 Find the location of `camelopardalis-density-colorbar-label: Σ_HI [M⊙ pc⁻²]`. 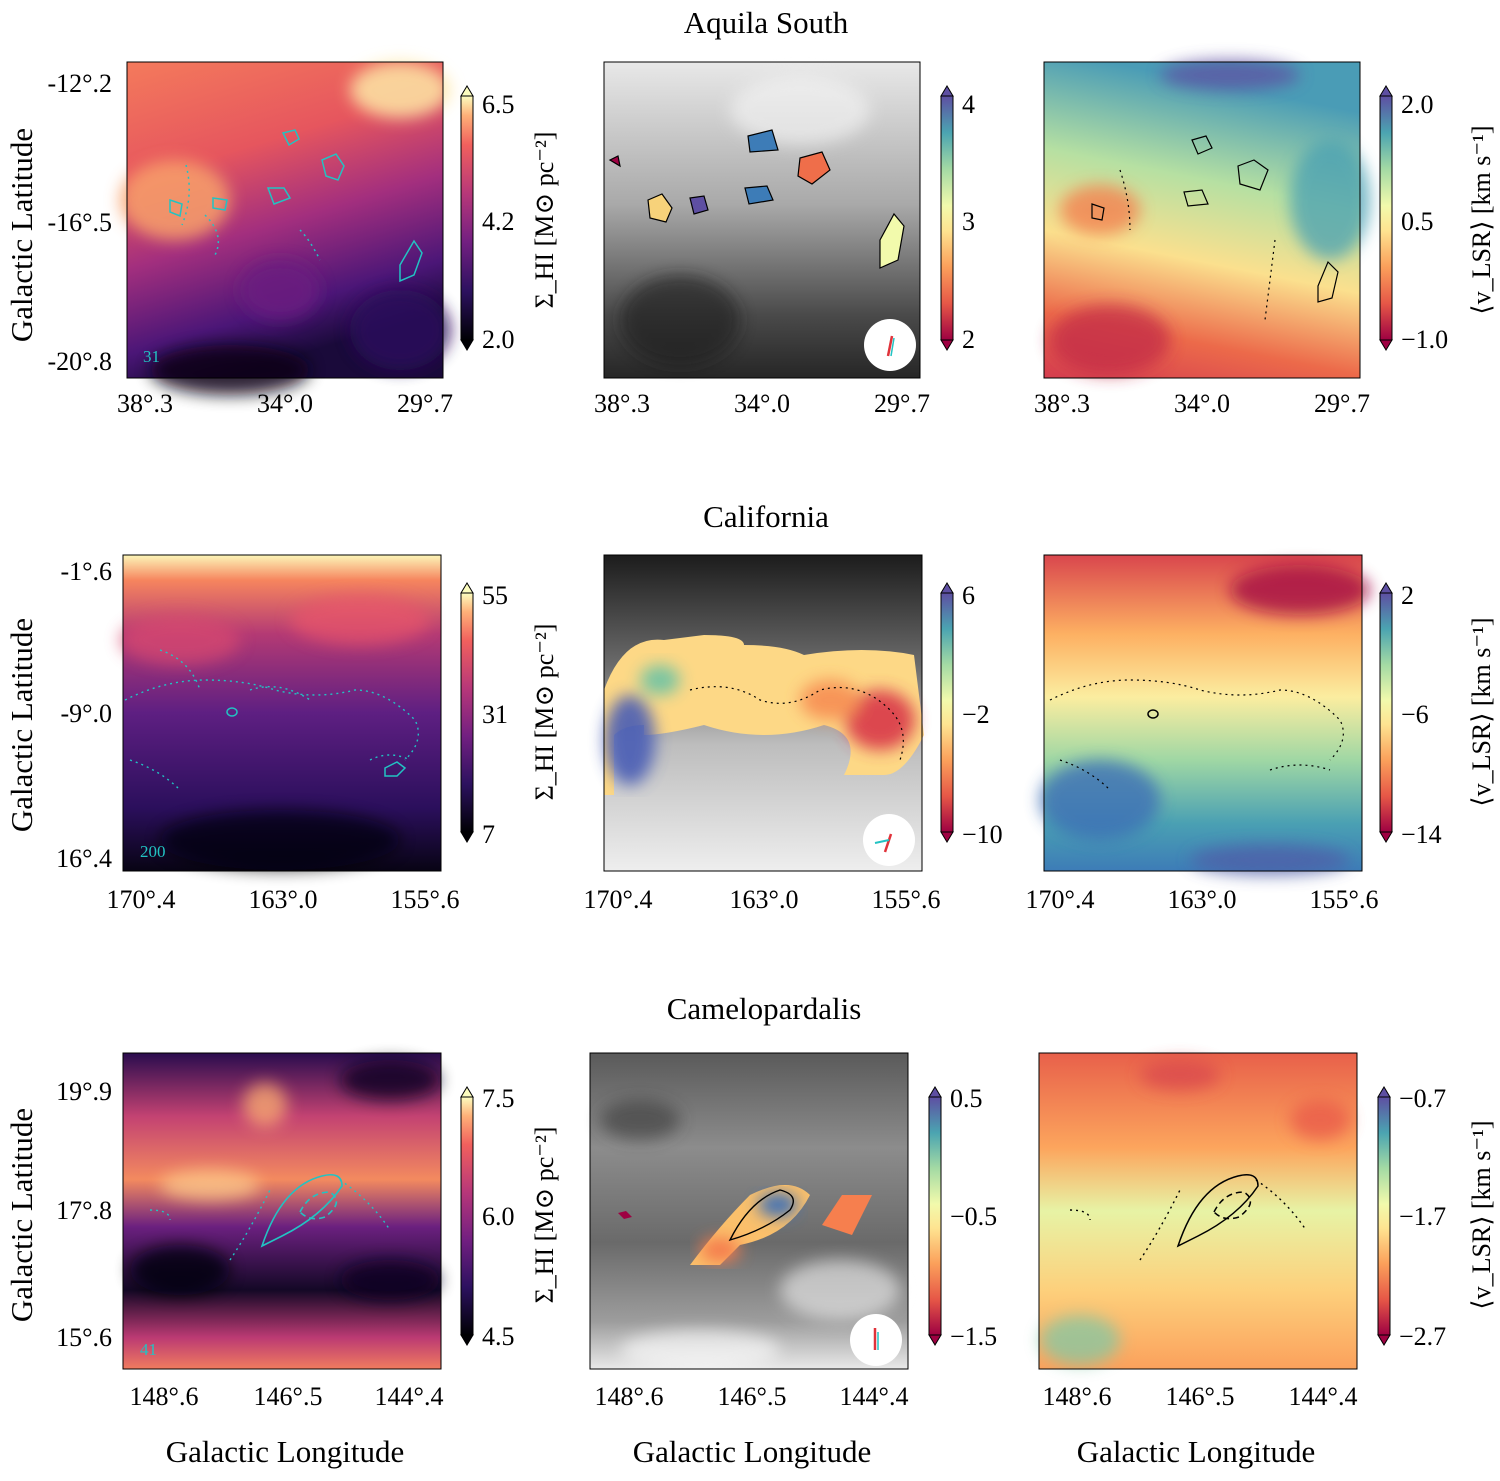

camelopardalis-density-colorbar-label: Σ_HI [M⊙ pc⁻²] is located at coordinates (544, 1215).